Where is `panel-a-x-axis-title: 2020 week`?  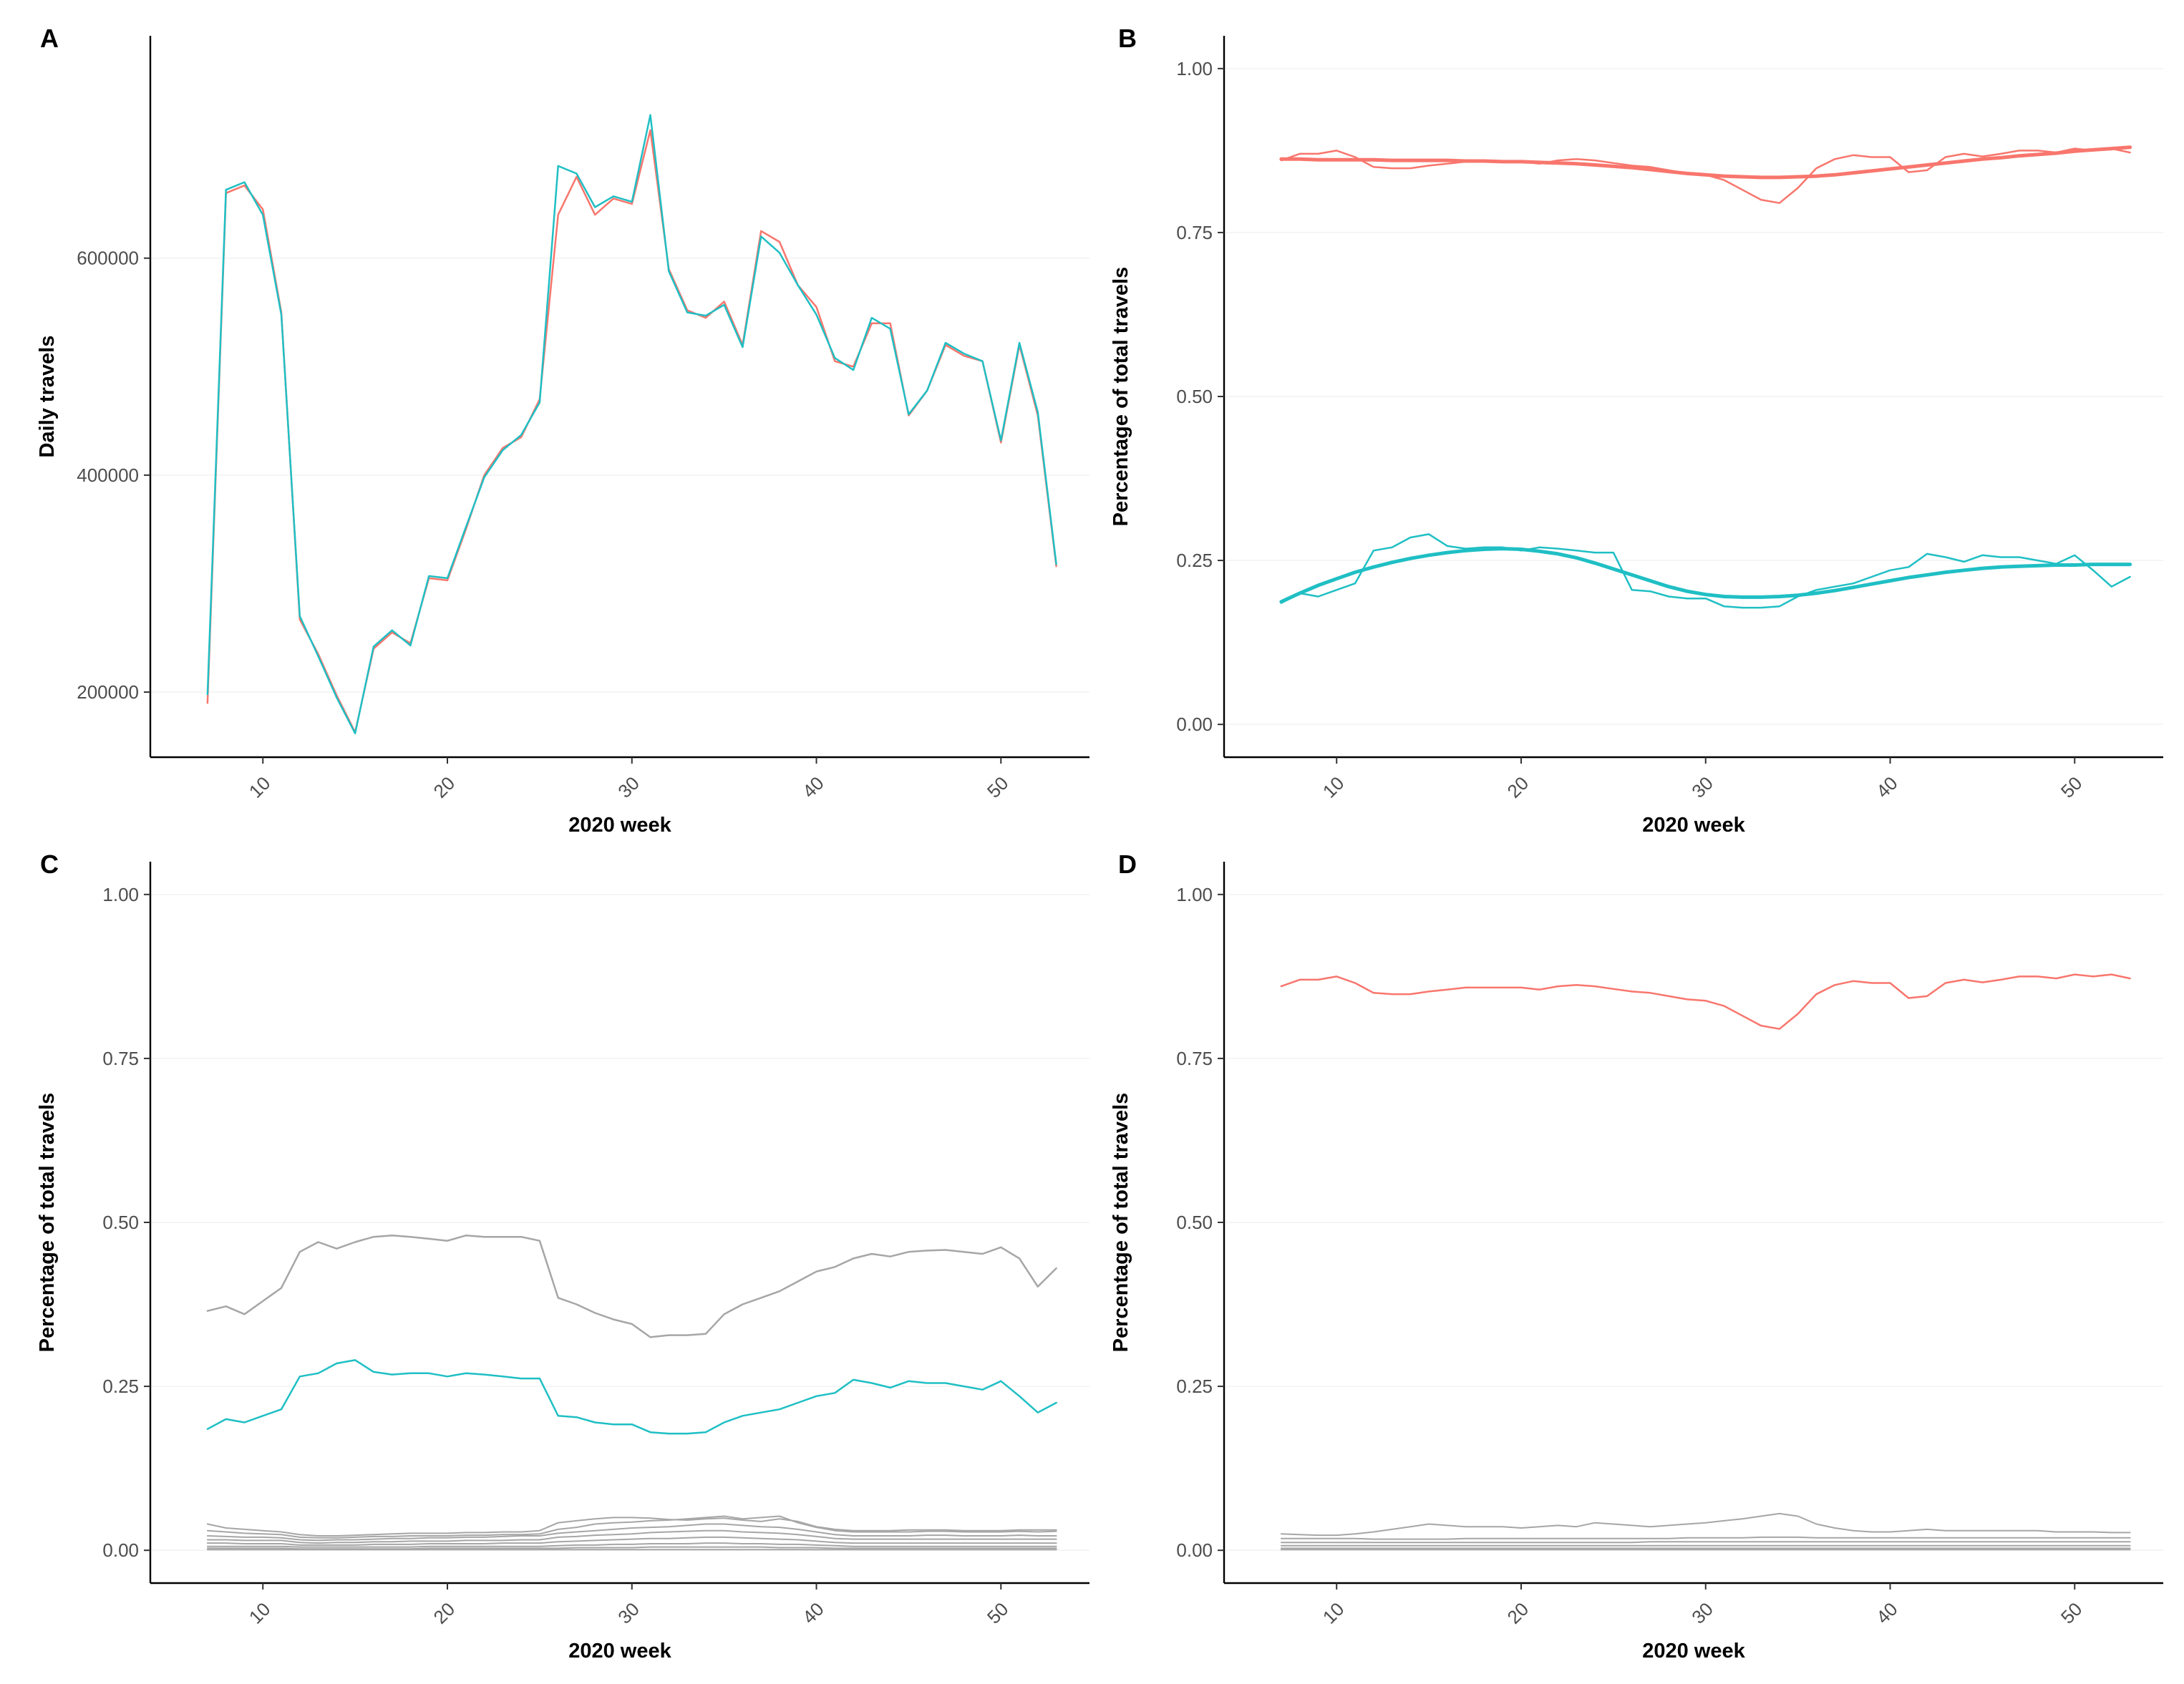 panel-a-x-axis-title: 2020 week is located at coordinates (619, 825).